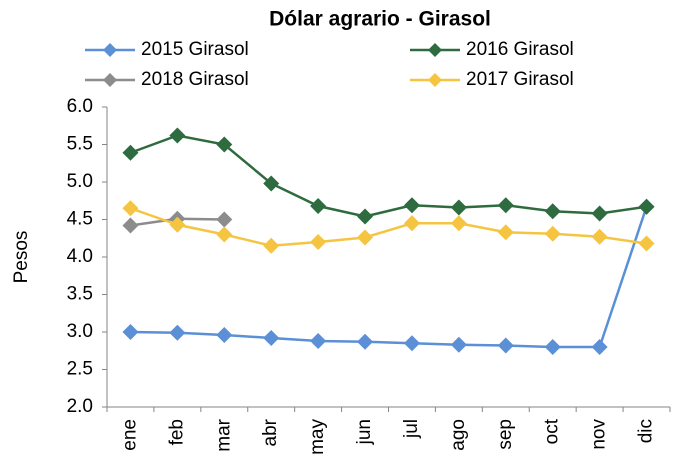  I want to click on y-tick-label: 6.0, so click(80, 106).